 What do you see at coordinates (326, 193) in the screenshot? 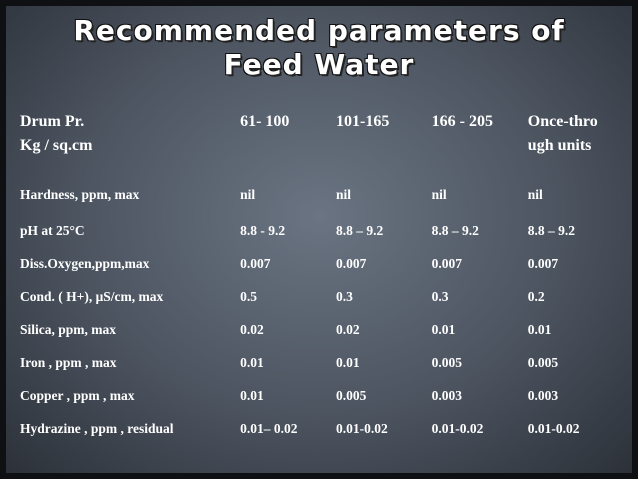
I see `table-row: Hardness, ppm, max nil nil nil nil` at bounding box center [326, 193].